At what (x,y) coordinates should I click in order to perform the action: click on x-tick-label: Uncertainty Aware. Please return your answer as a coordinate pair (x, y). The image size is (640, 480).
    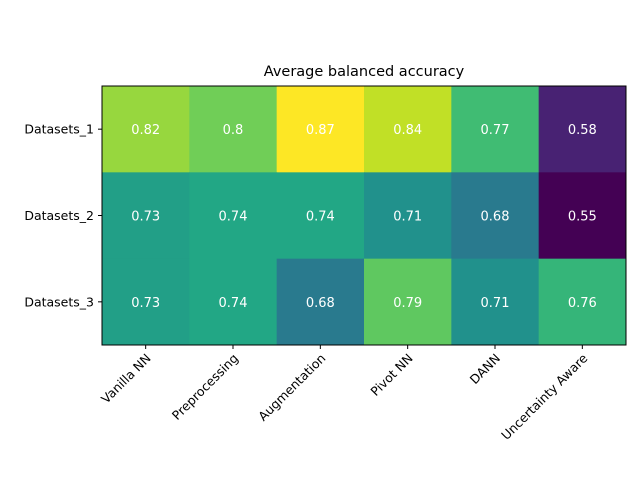
    Looking at the image, I should click on (544, 396).